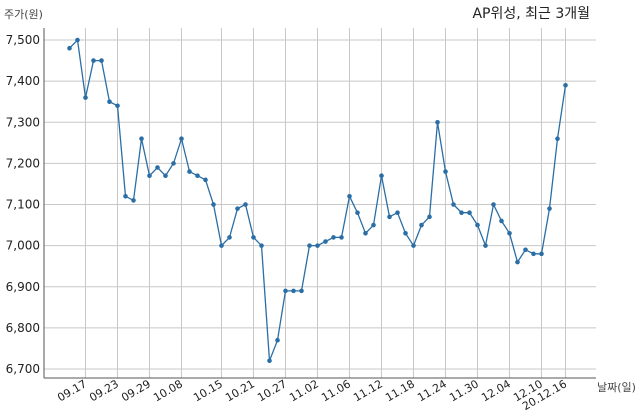 The height and width of the screenshot is (419, 640). I want to click on y-tick-label: 6,900, so click(23, 287).